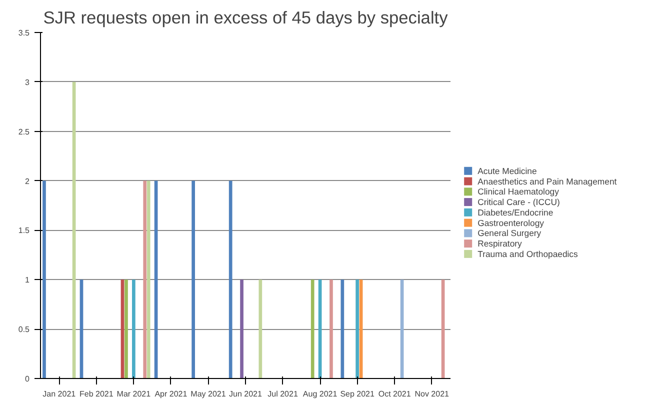 The height and width of the screenshot is (408, 656). Describe the element at coordinates (395, 394) in the screenshot. I see `x-tick-label: Oct 2021` at that location.